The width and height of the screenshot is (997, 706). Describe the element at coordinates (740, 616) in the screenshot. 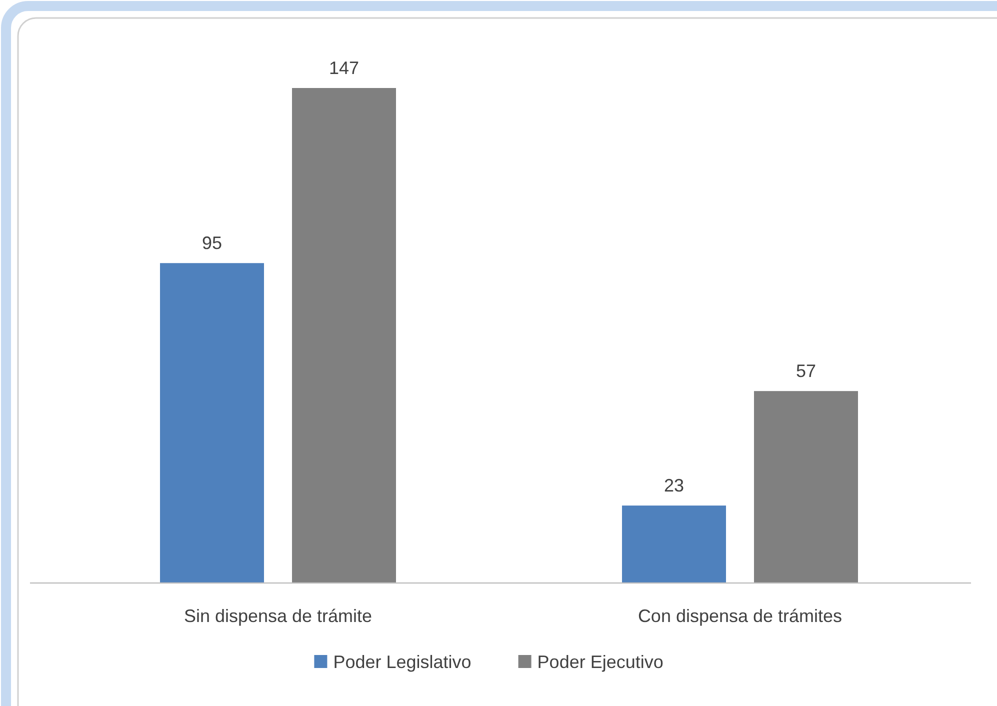

I see `x-tick-label: Con dispensa de trámites` at that location.